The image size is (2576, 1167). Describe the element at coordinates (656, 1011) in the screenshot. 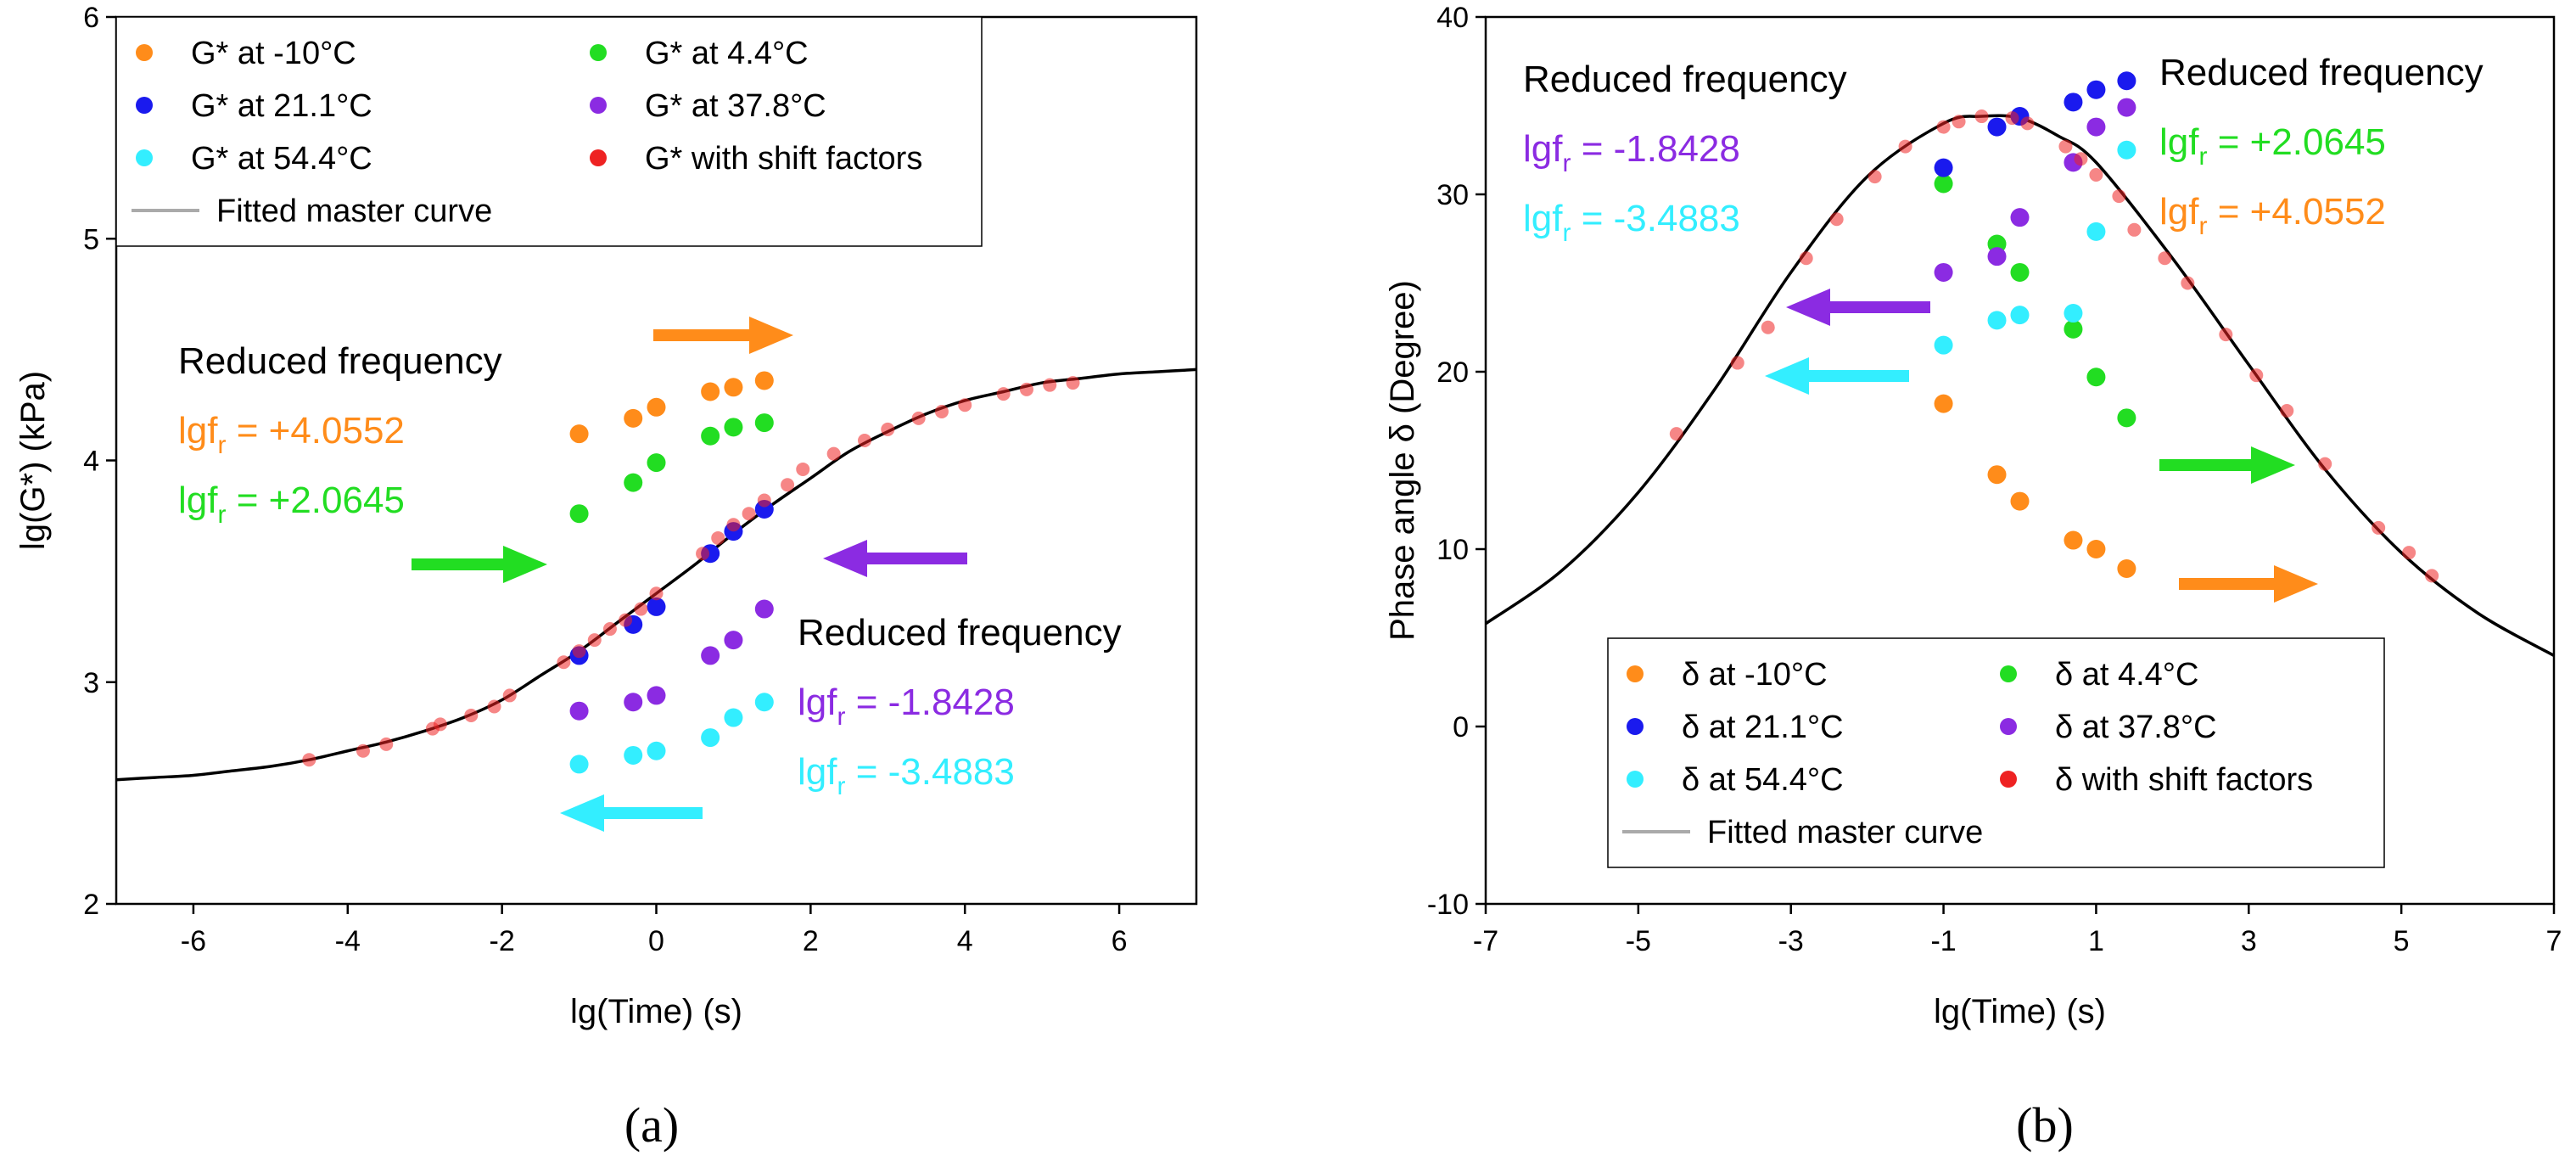

I see `x-axis-label: lg(Time) (s)` at that location.